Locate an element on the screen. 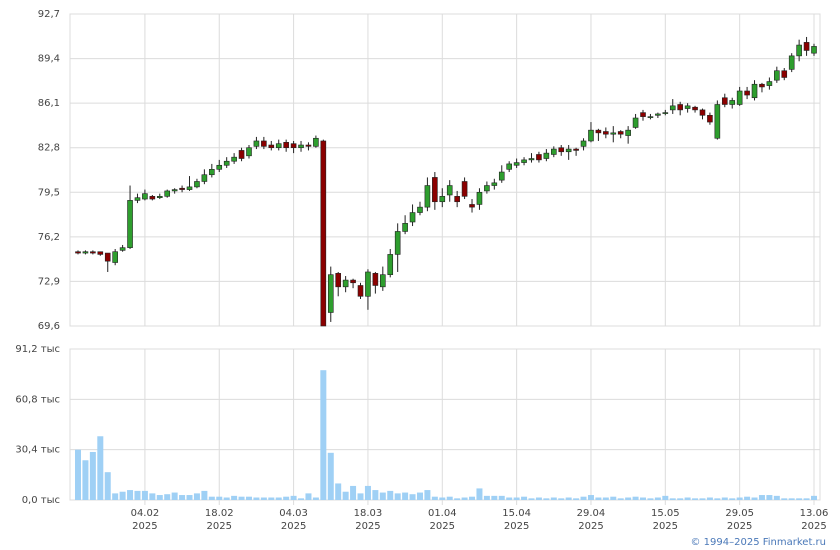  x-tick-label: 13.06 is located at coordinates (814, 513).